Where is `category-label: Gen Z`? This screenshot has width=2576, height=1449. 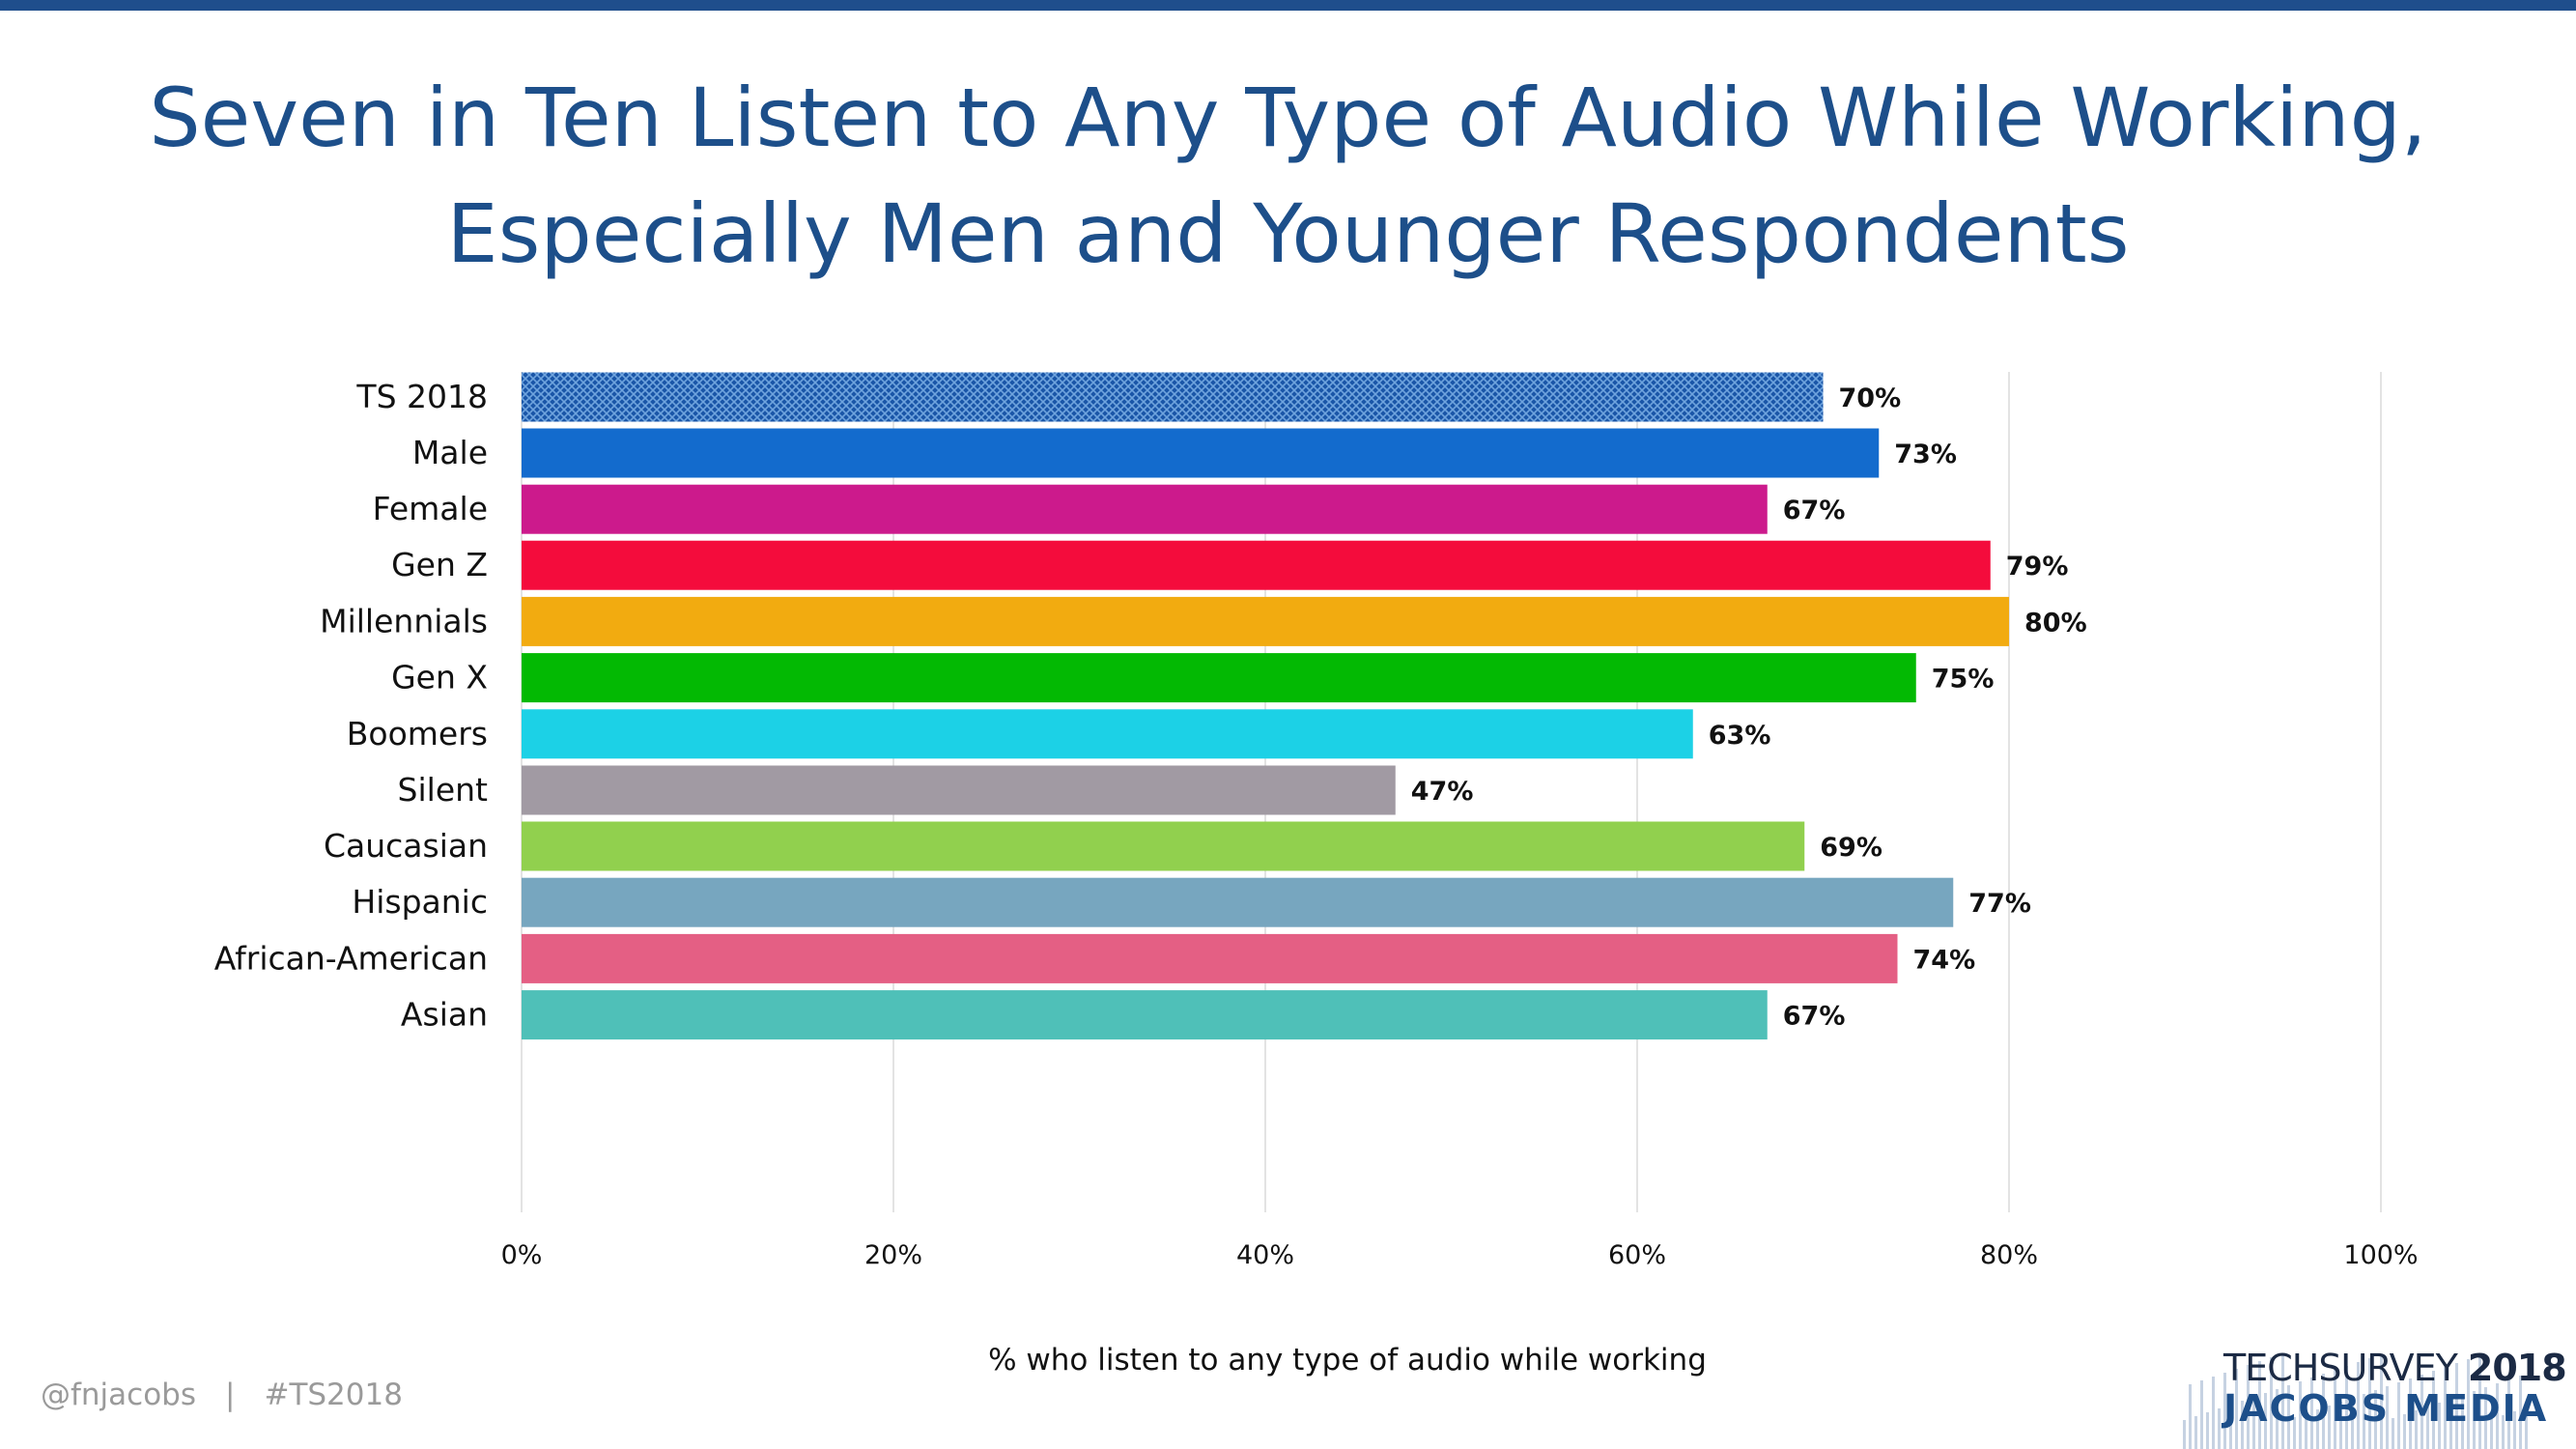
category-label: Gen Z is located at coordinates (439, 564).